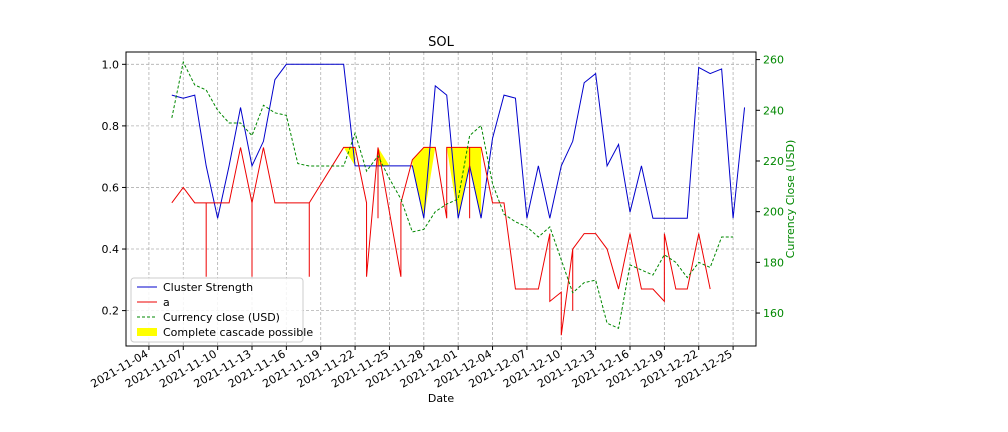 This screenshot has height=432, width=1008. Describe the element at coordinates (790, 199) in the screenshot. I see `y2-axis-label: Currency Close (USD)` at that location.